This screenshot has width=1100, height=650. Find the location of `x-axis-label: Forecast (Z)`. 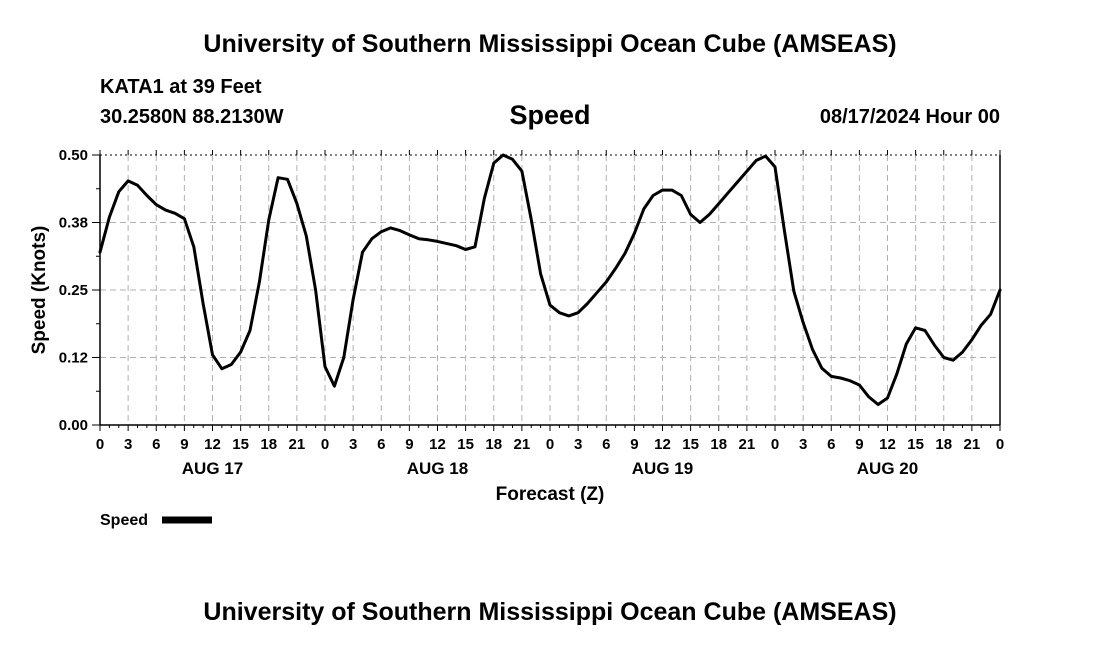

x-axis-label: Forecast (Z) is located at coordinates (550, 494).